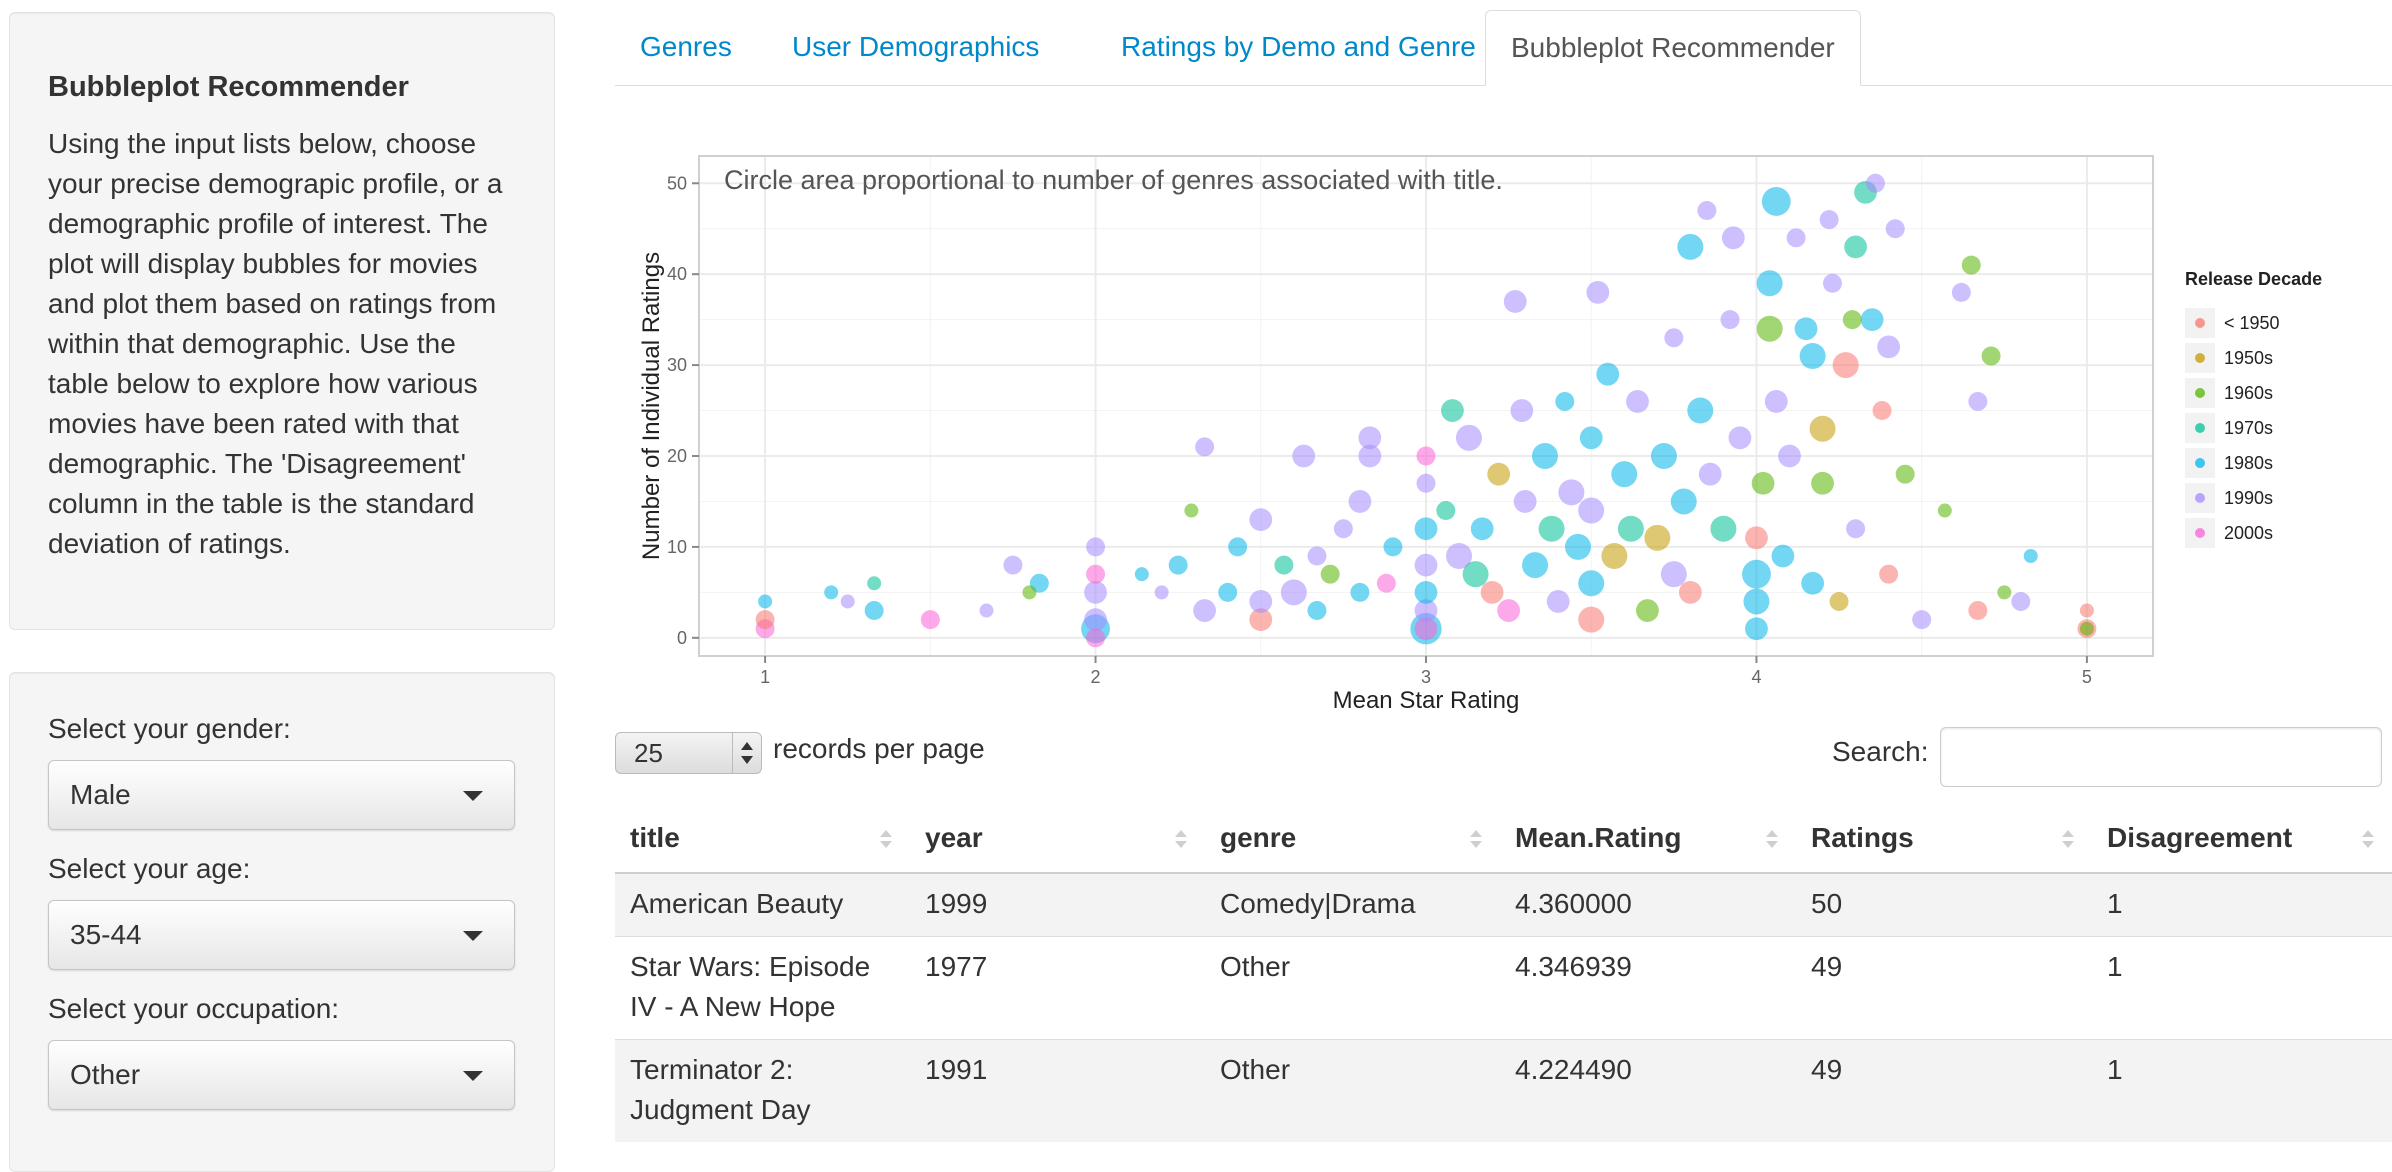  I want to click on age-label: Select your age:, so click(149, 868).